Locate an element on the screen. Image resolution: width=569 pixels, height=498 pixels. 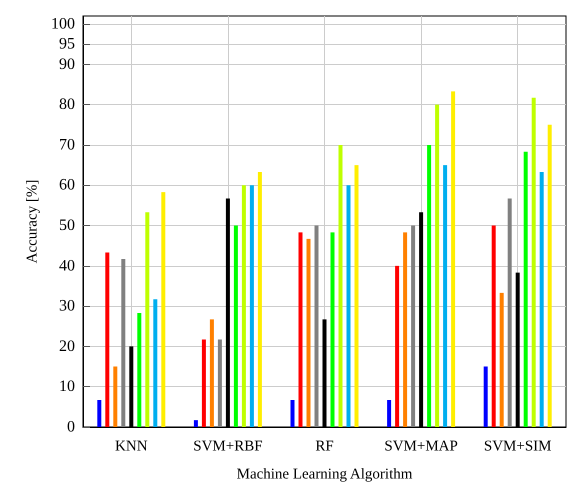
y-tick-label: 30 is located at coordinates (67, 306).